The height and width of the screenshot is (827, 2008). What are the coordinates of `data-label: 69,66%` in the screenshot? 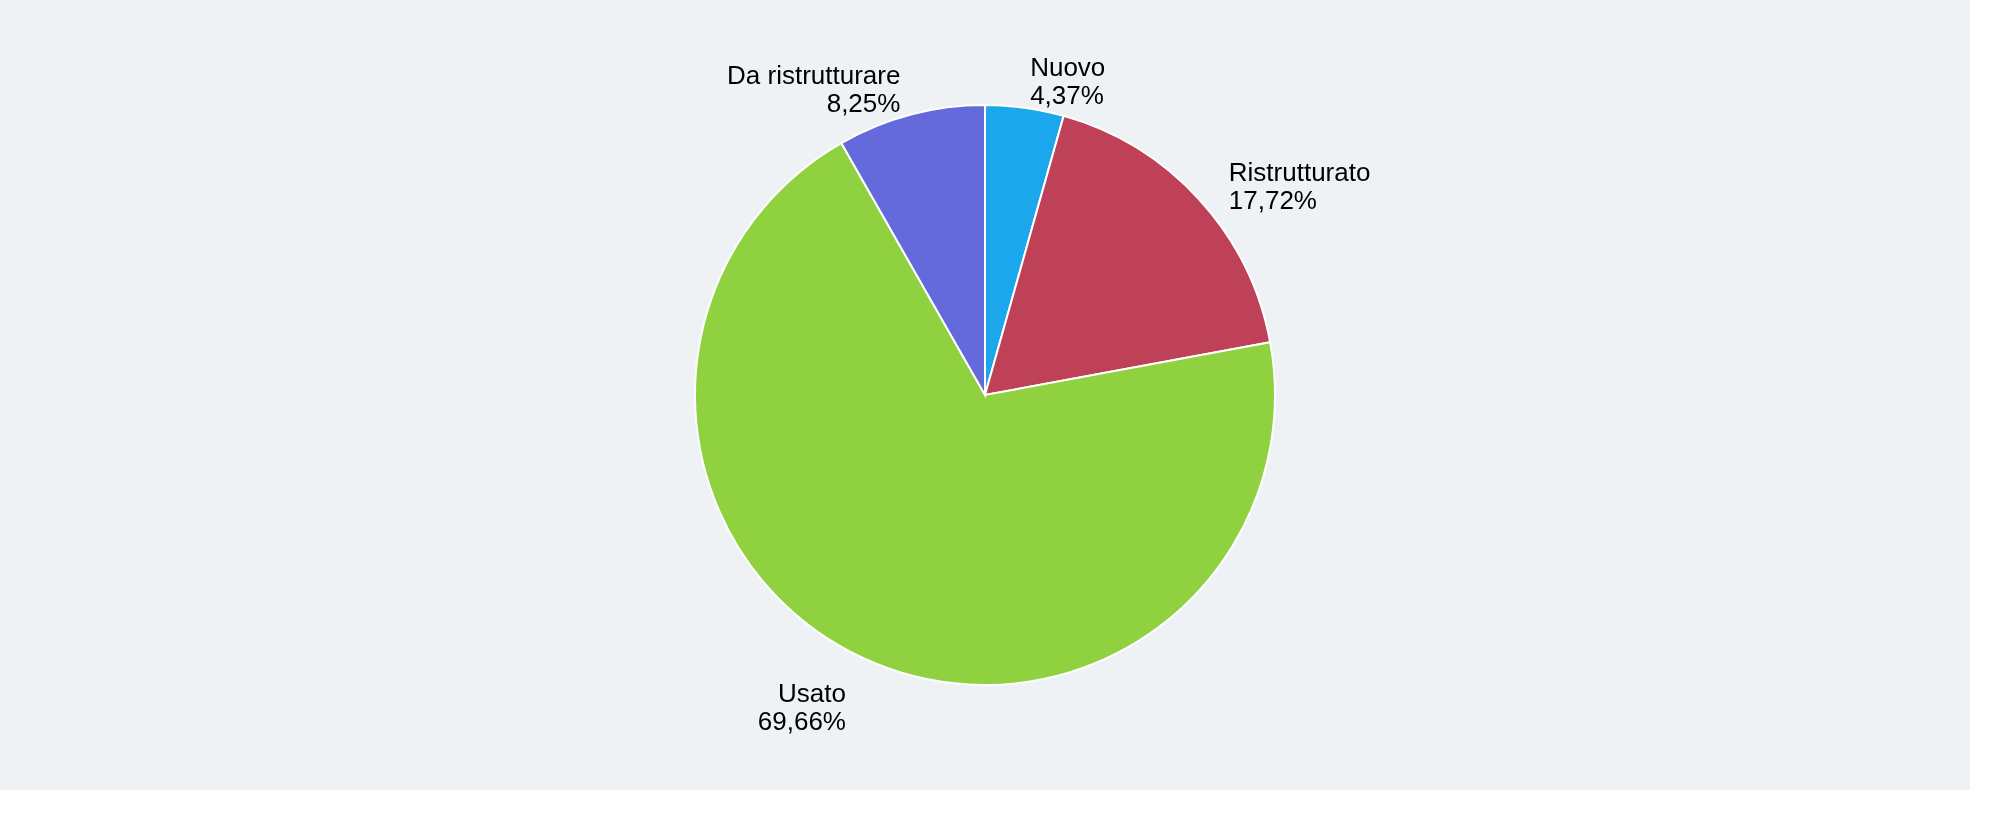 It's located at (801, 721).